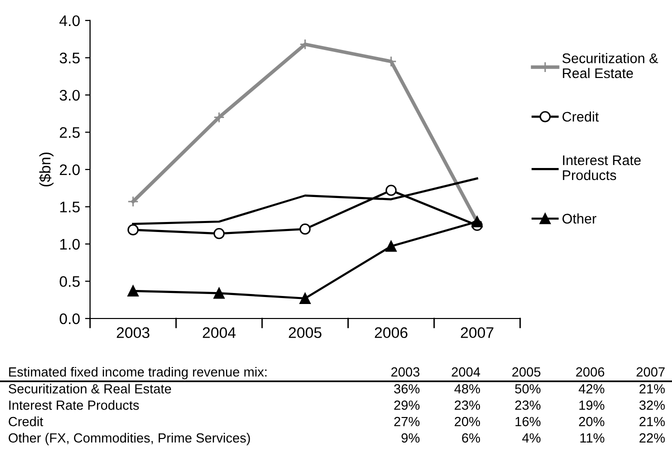 This screenshot has height=455, width=672. Describe the element at coordinates (591, 405) in the screenshot. I see `text: 19%` at that location.